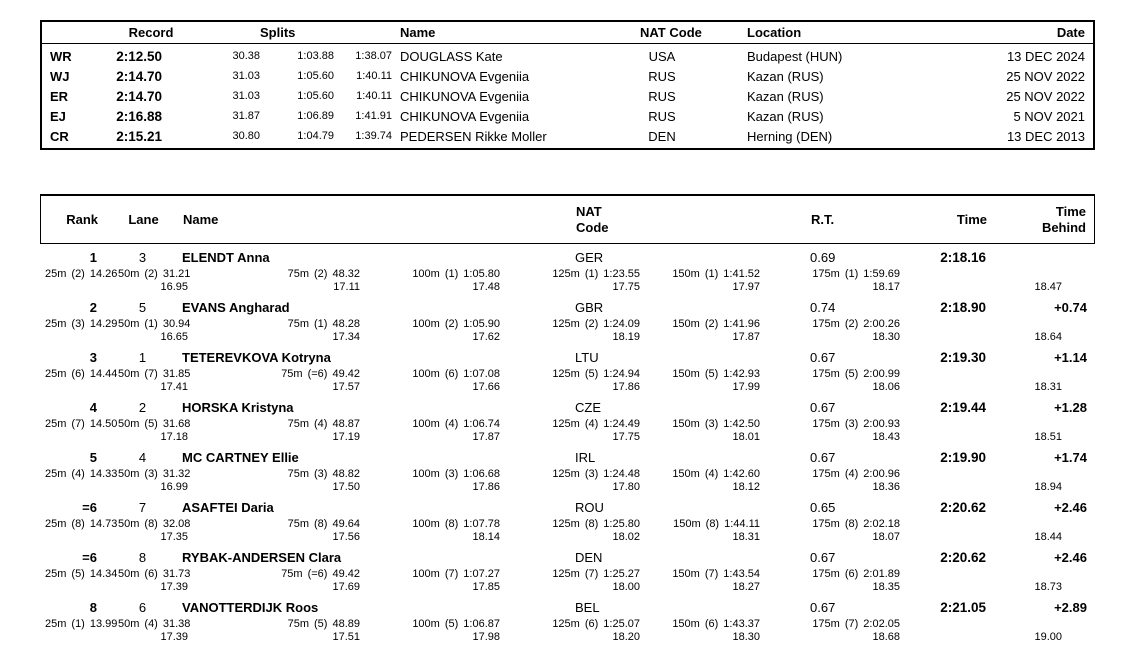 Image resolution: width=1125 pixels, height=670 pixels. Describe the element at coordinates (275, 524) in the screenshot. I see `split-cumulative: 75m (8) 49.64` at that location.